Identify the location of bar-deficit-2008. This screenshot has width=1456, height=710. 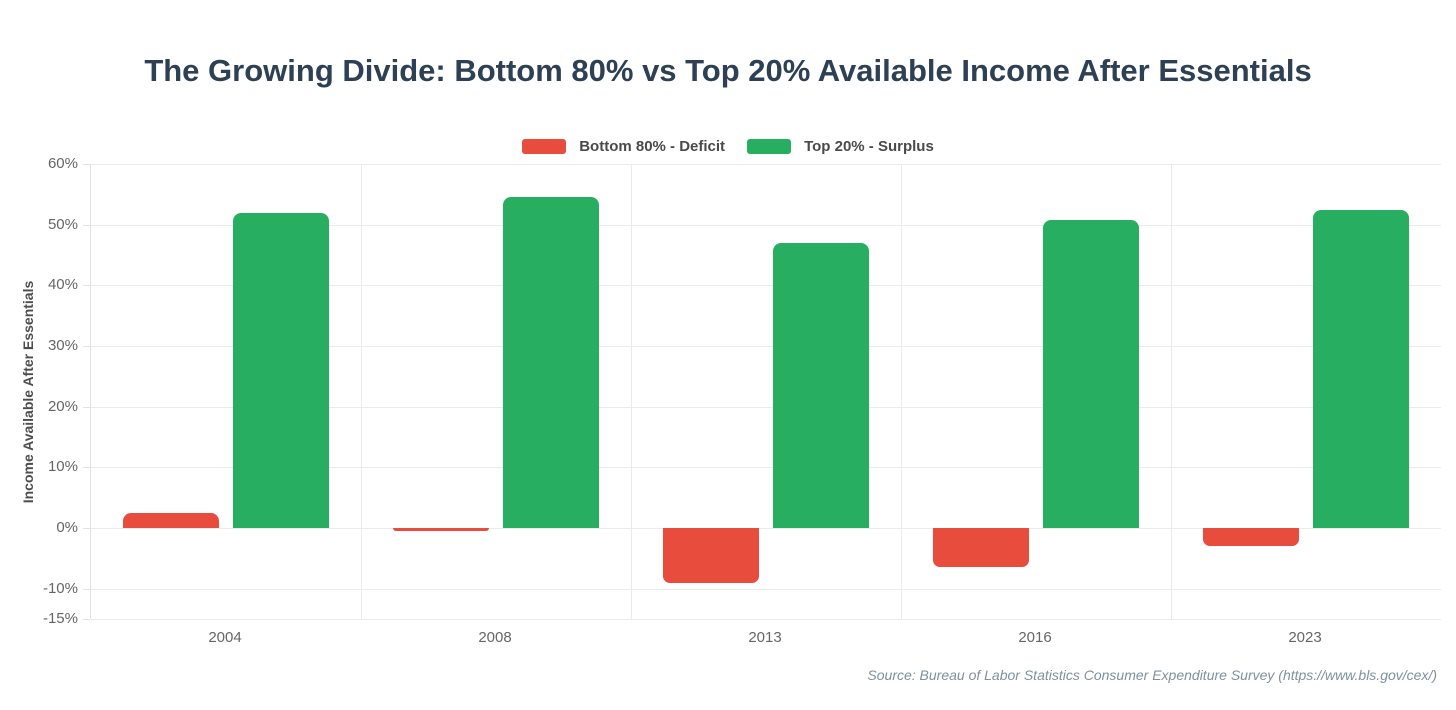
(441, 530).